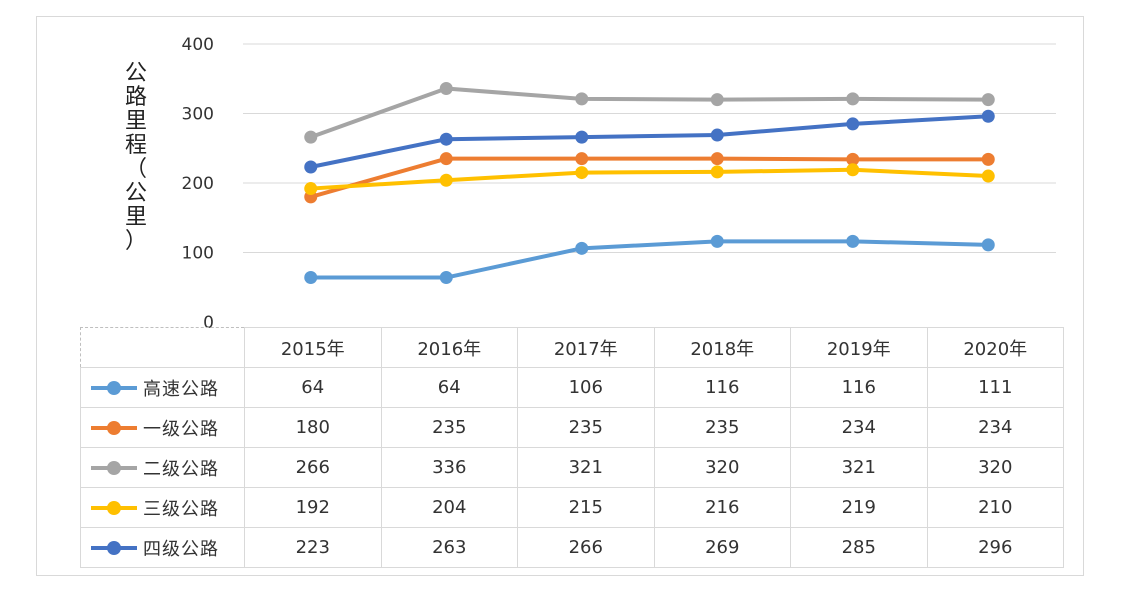  Describe the element at coordinates (859, 507) in the screenshot. I see `table-cell: 219` at that location.